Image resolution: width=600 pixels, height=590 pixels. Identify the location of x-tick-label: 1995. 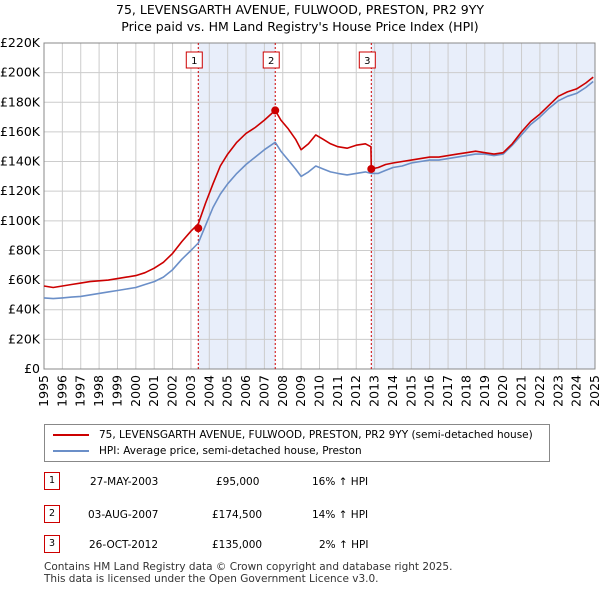
(43, 391).